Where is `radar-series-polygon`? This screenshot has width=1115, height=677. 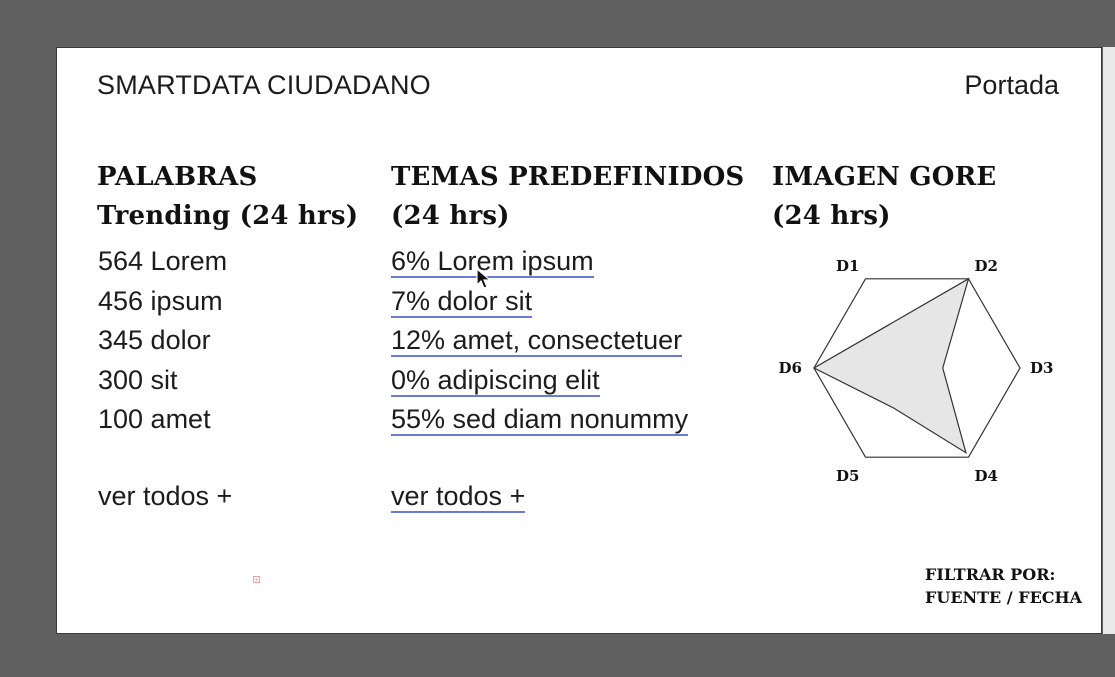
radar-series-polygon is located at coordinates (891, 366).